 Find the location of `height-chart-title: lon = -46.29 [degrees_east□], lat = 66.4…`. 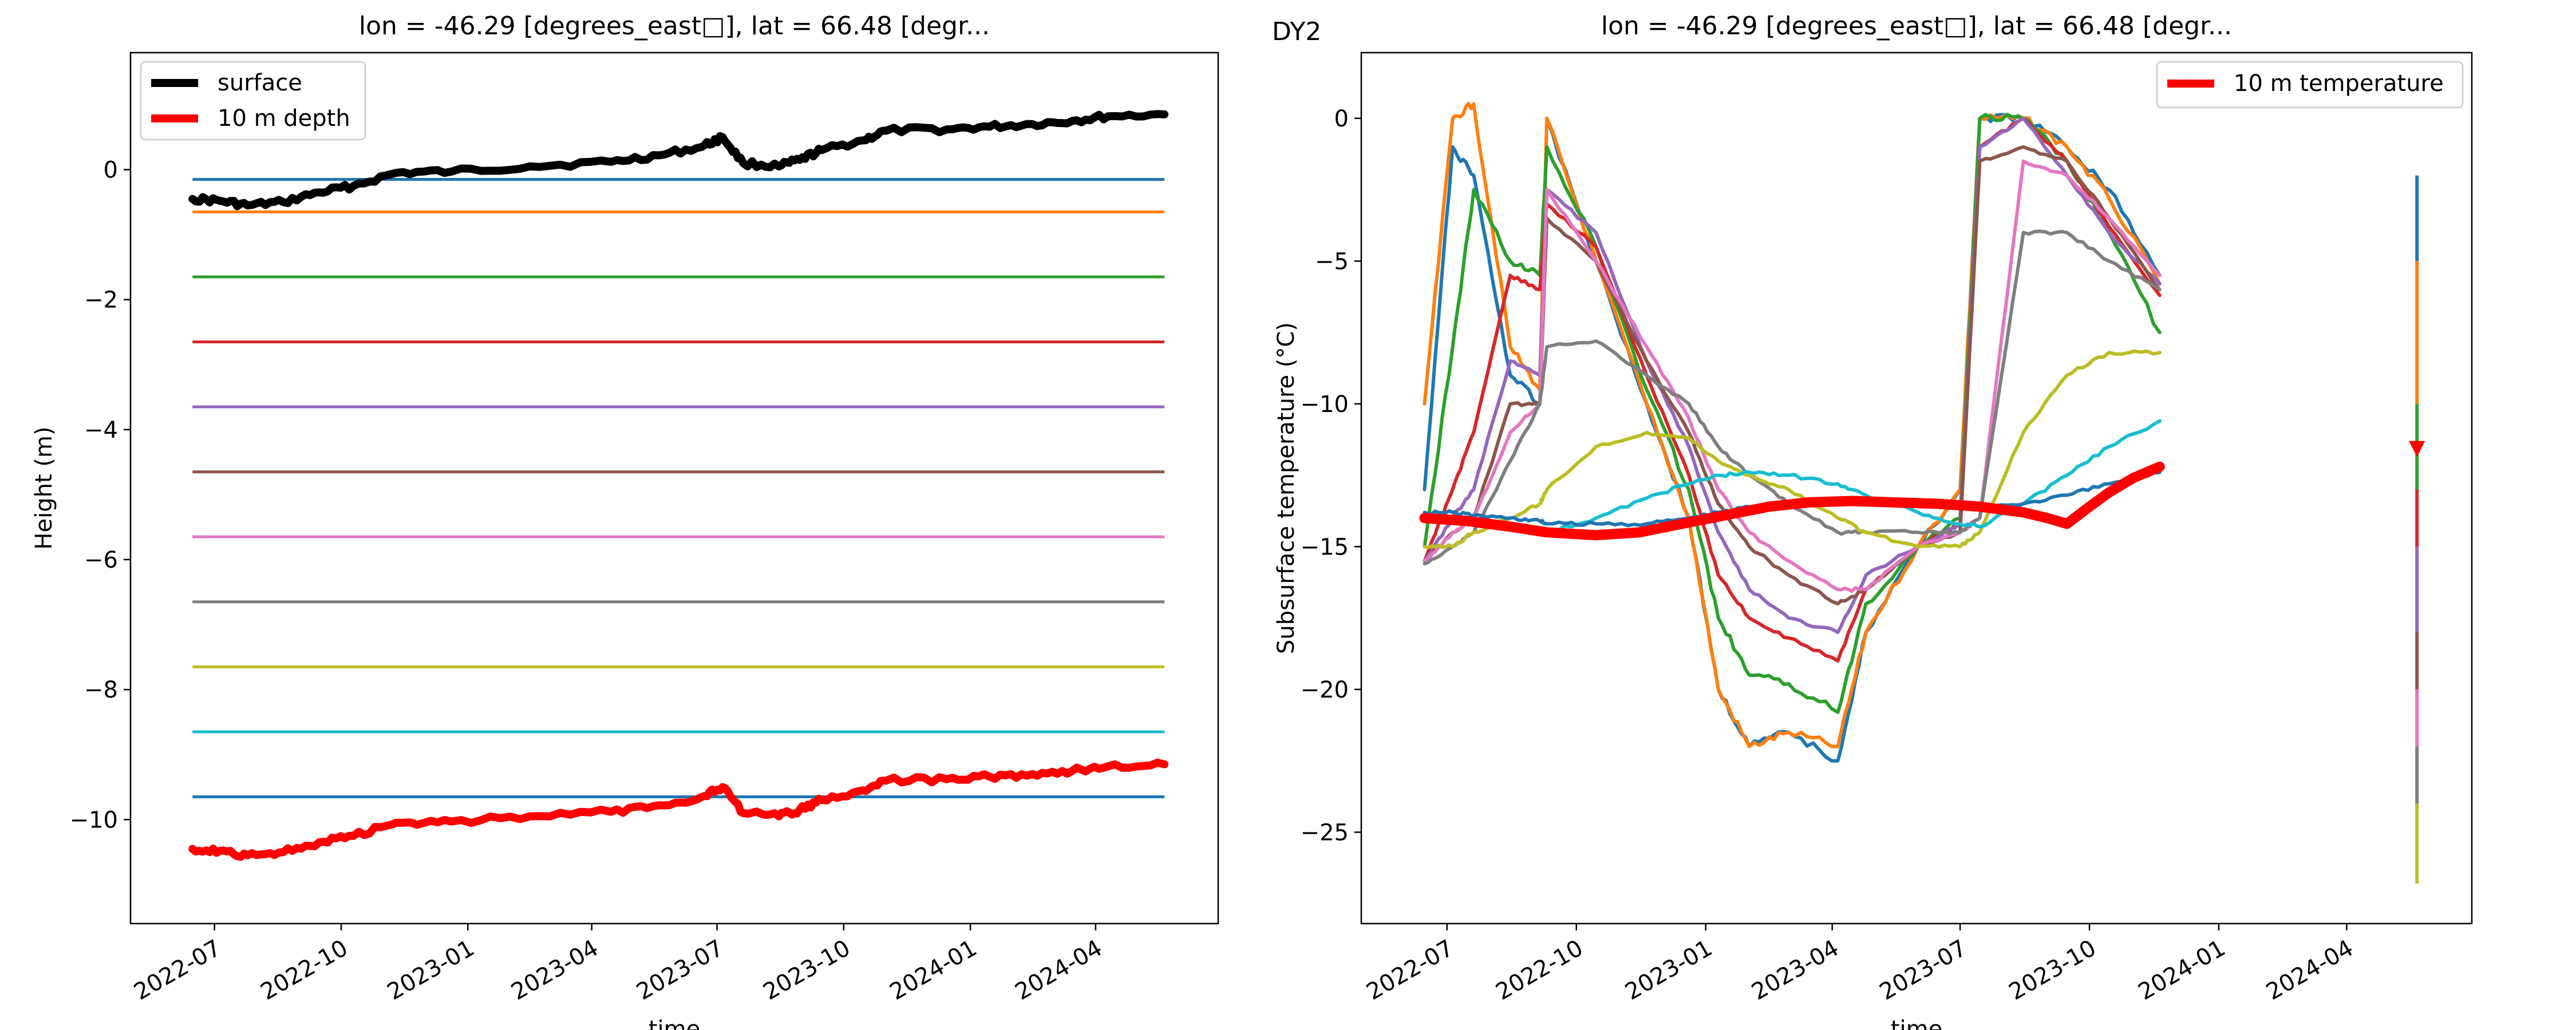

height-chart-title: lon = -46.29 [degrees_east□], lat = 66.4… is located at coordinates (674, 26).